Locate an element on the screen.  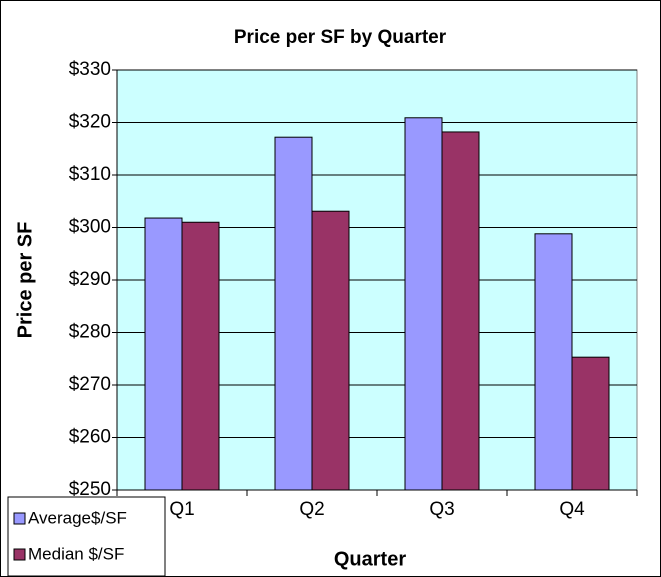
x-axis-title: Quarter is located at coordinates (370, 559).